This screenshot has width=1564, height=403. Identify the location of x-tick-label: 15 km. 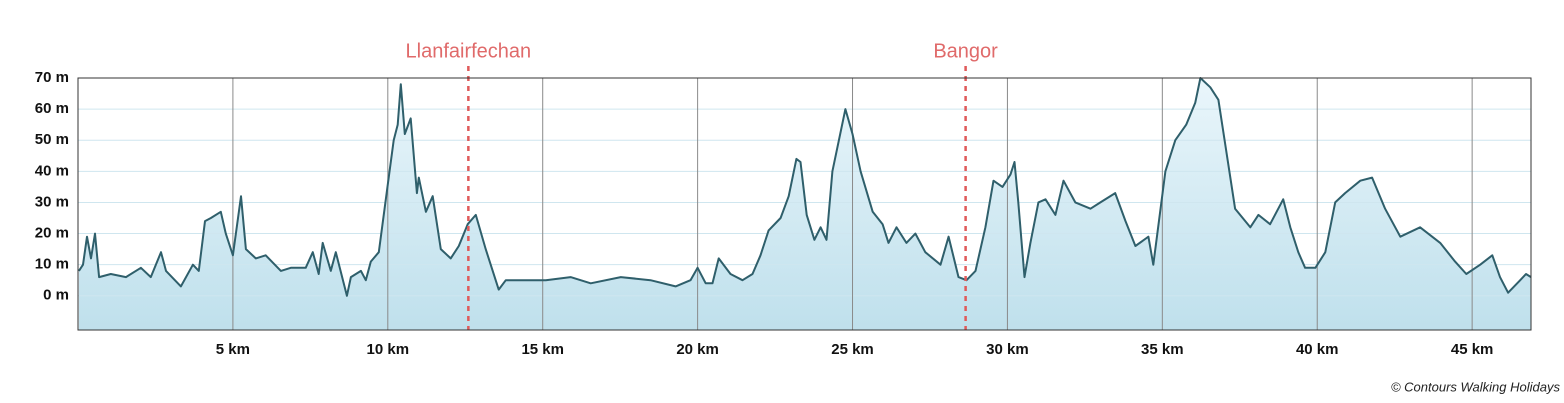
(542, 349).